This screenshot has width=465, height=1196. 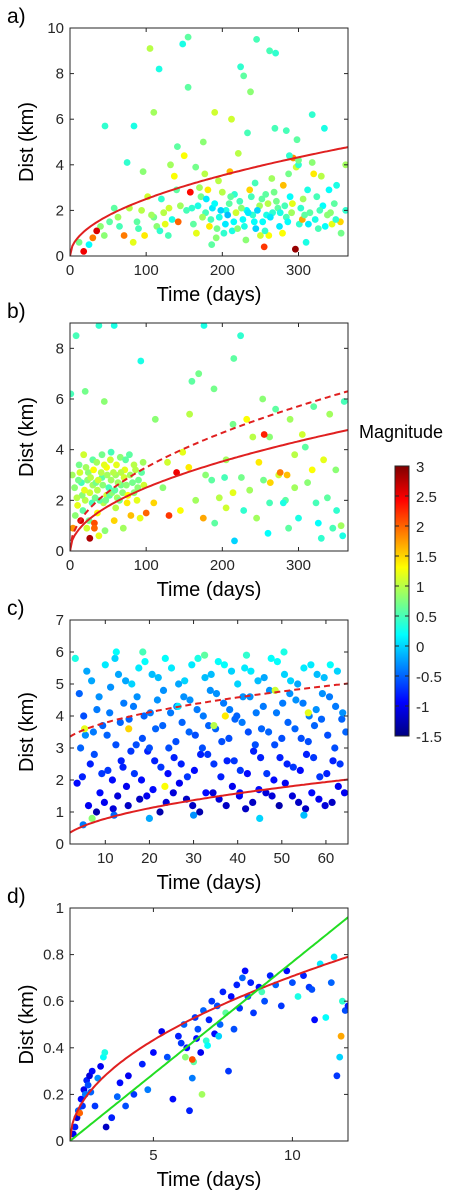 What do you see at coordinates (222, 565) in the screenshot?
I see `x-tick-label: 200` at bounding box center [222, 565].